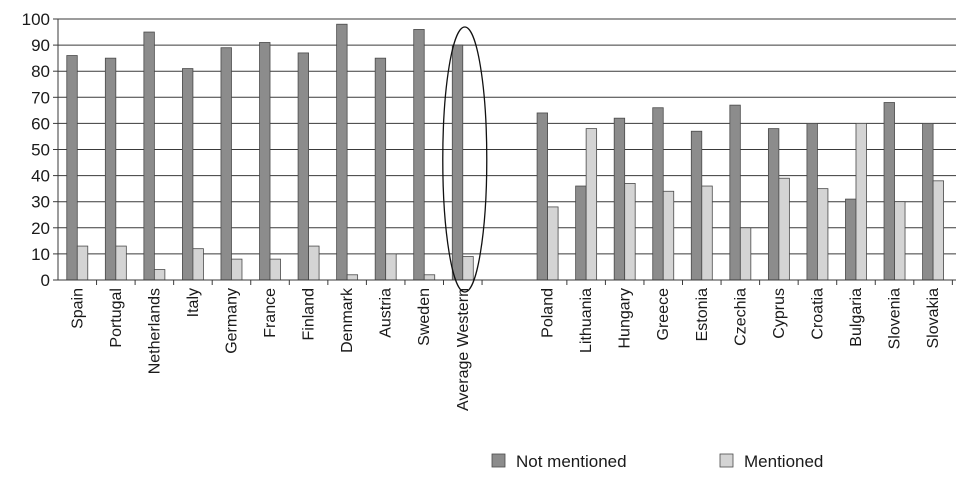 Image resolution: width=958 pixels, height=482 pixels. Describe the element at coordinates (548, 313) in the screenshot. I see `category-label-poland: Poland` at that location.